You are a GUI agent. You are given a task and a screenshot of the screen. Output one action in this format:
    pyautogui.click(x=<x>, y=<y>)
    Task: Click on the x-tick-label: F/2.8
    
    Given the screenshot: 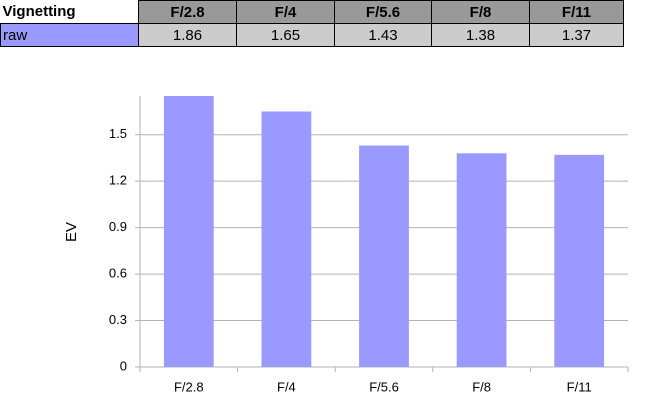 What is the action you would take?
    pyautogui.click(x=189, y=386)
    